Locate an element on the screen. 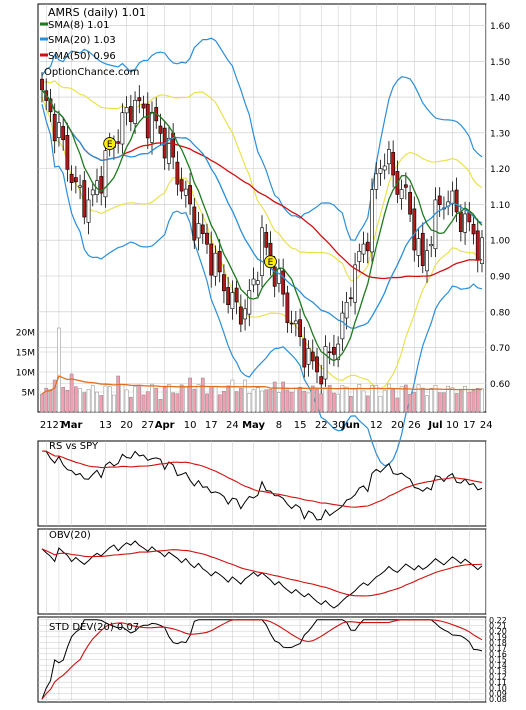 This screenshot has height=710, width=526. price-tick-label: 1.60 is located at coordinates (500, 27).